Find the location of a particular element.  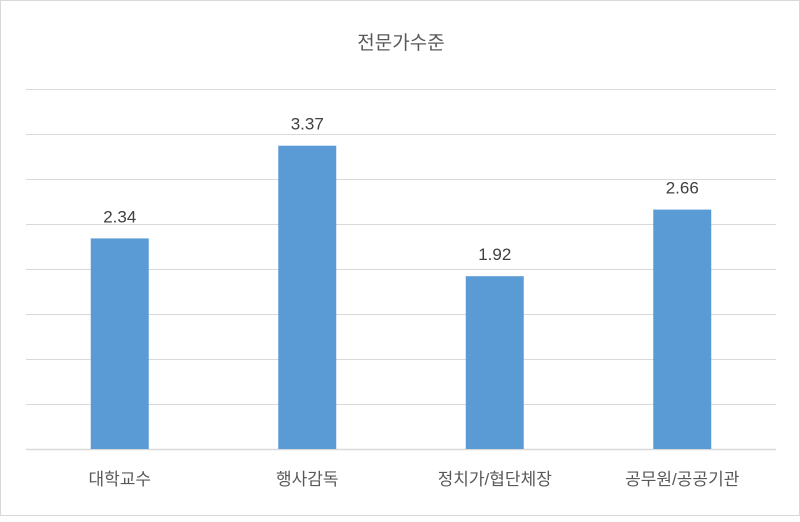

category-label: 정치가/협단체장 is located at coordinates (495, 479).